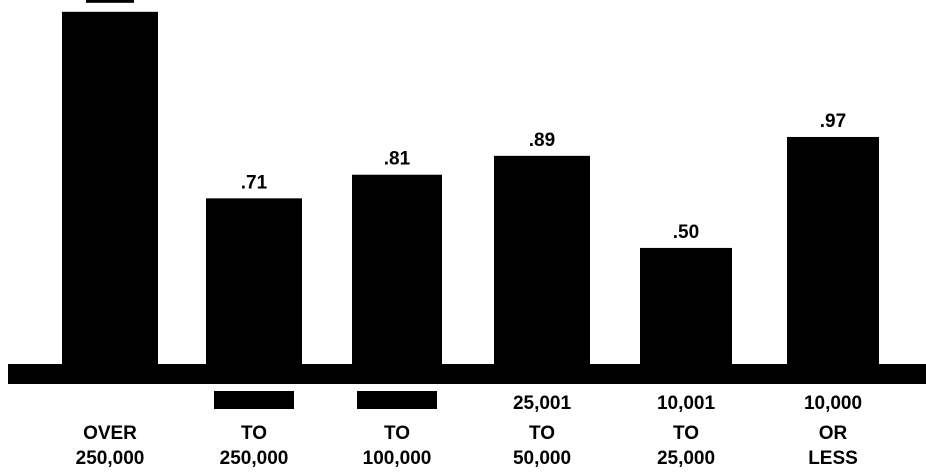 This screenshot has height=473, width=926. What do you see at coordinates (833, 403) in the screenshot?
I see `category-label-5-0: 10,000` at bounding box center [833, 403].